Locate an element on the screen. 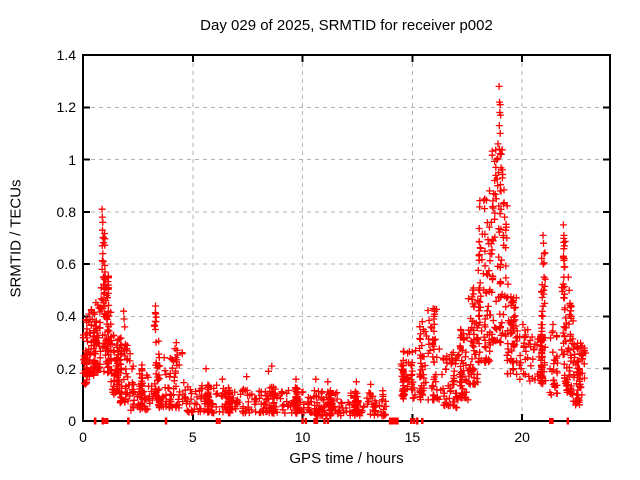  y-tick-label: 0.2 is located at coordinates (66, 368).